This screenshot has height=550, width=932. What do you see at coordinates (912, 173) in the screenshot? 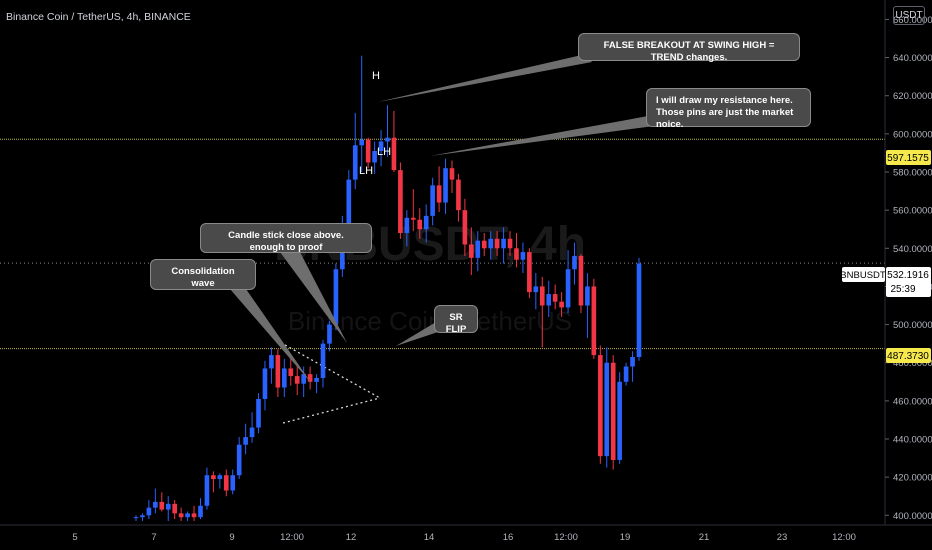
I see `y-tick-label: 580.0000` at bounding box center [912, 173].